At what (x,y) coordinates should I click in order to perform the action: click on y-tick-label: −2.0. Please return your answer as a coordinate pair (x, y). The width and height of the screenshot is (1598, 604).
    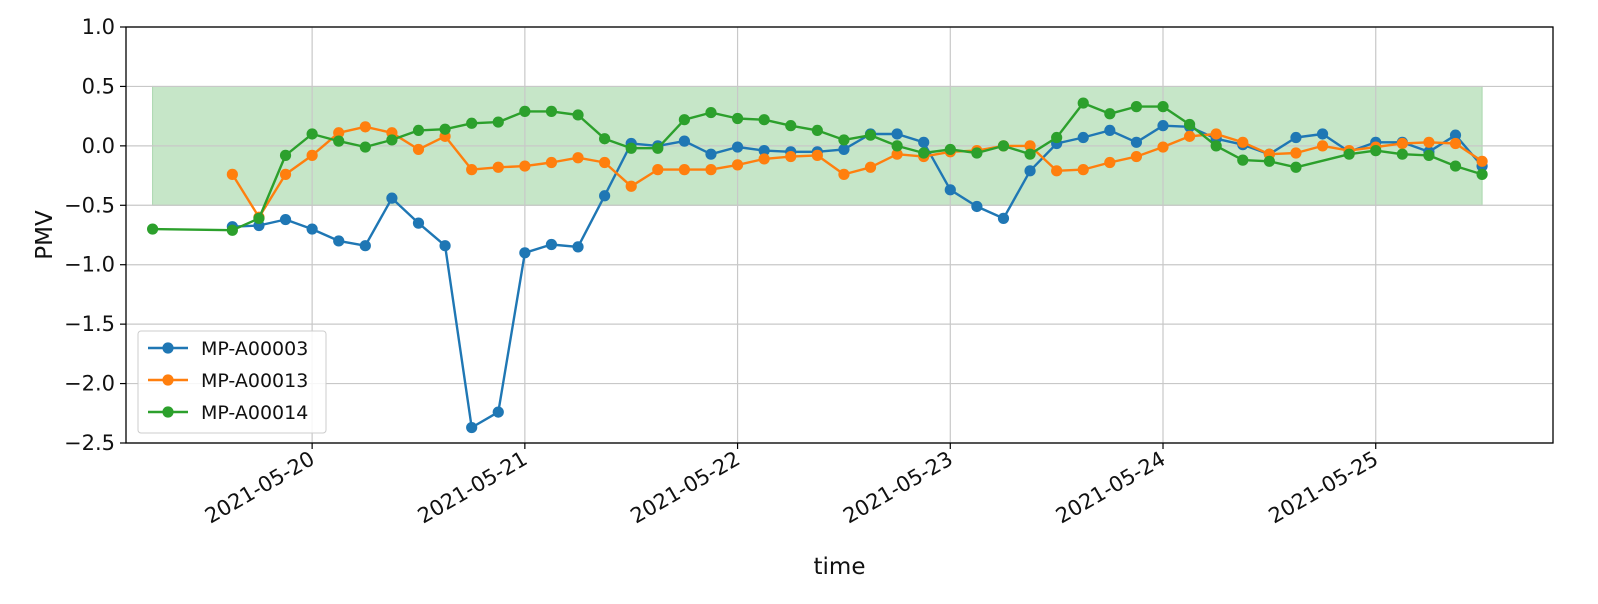
    Looking at the image, I should click on (89, 384).